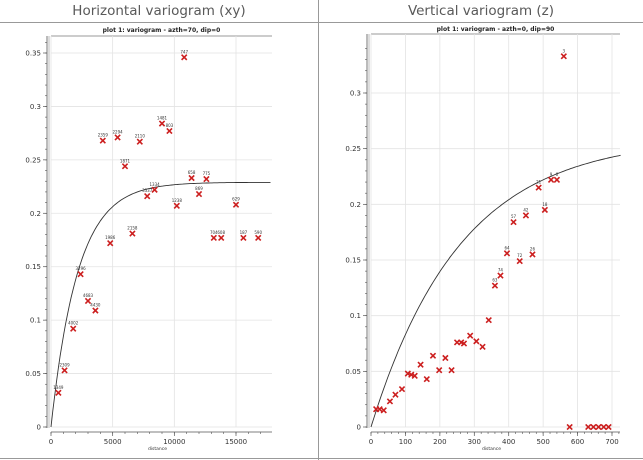  Describe the element at coordinates (519, 259) in the screenshot. I see `data-point: 72` at that location.